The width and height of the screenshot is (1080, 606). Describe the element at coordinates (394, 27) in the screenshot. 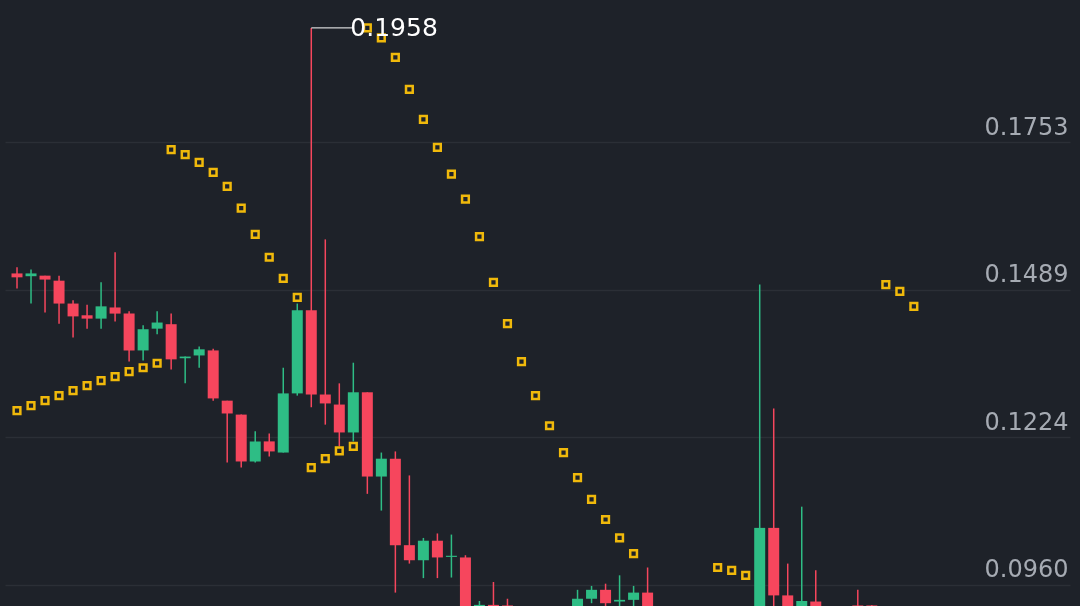

I see `annotation: 0.1958` at that location.